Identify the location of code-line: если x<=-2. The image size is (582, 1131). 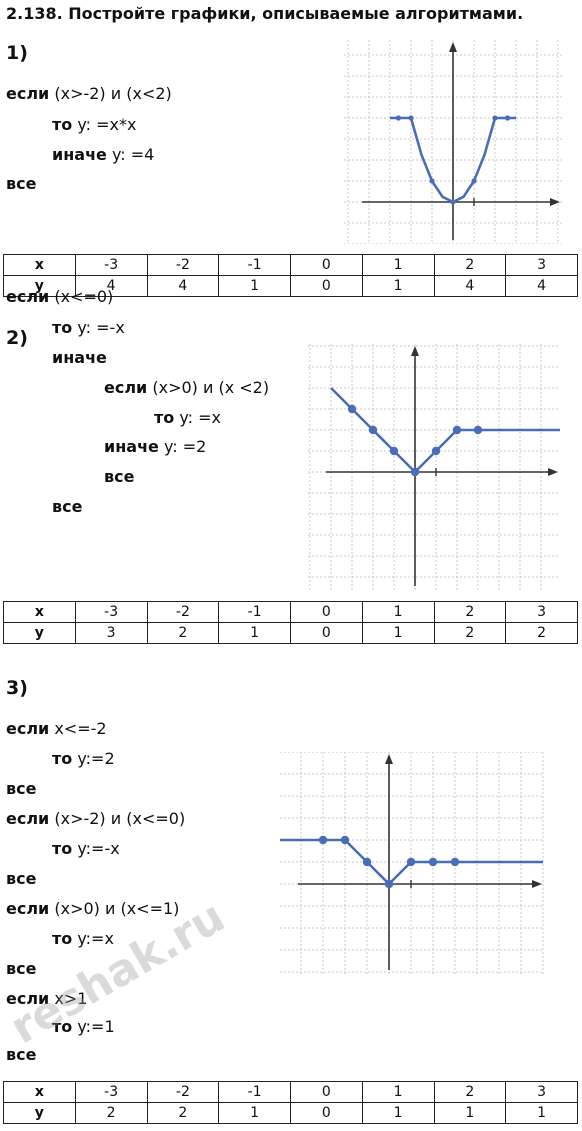
(56, 728).